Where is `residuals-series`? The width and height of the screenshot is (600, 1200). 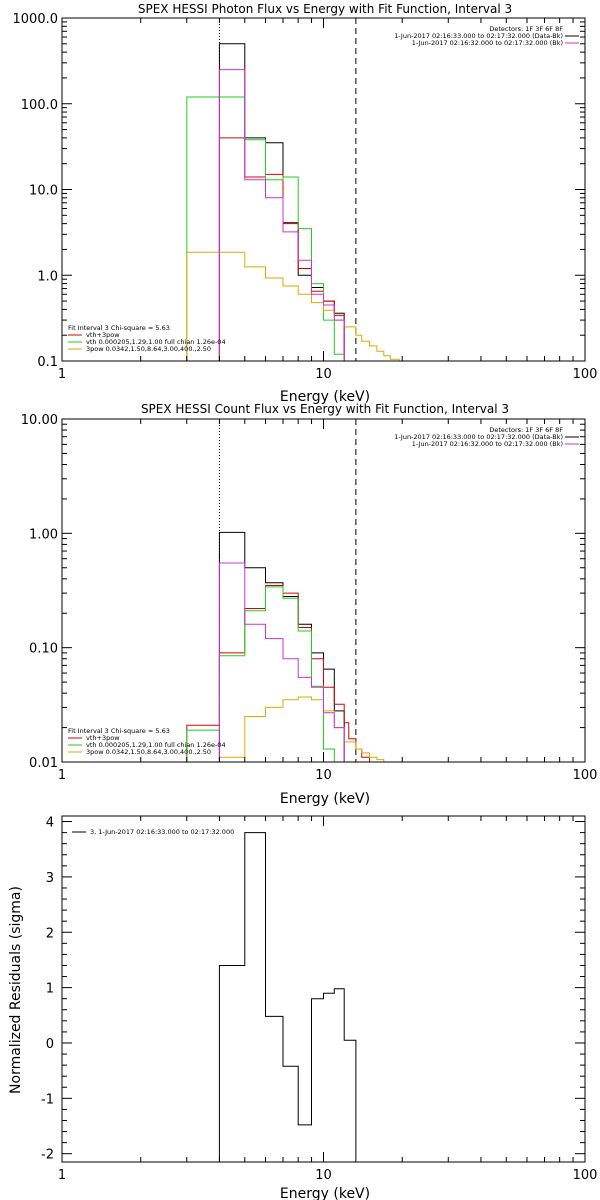
residuals-series is located at coordinates (287, 997).